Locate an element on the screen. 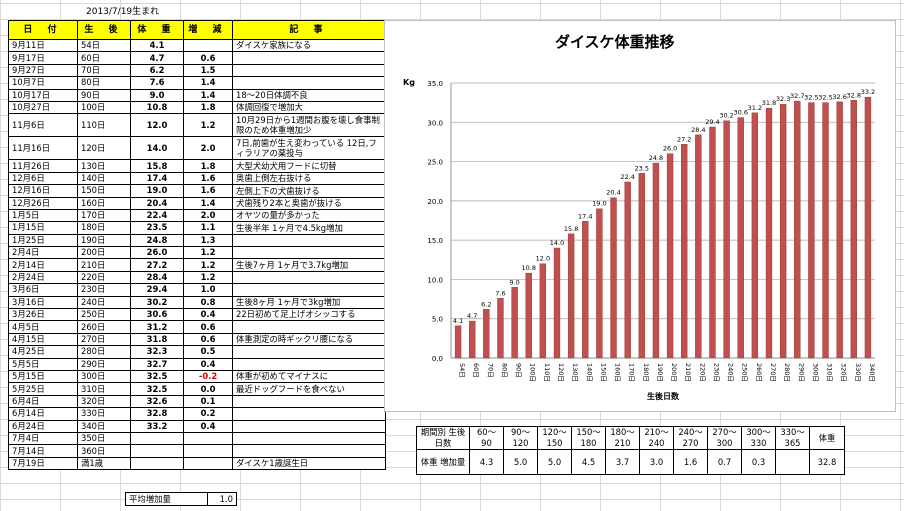 Image resolution: width=904 pixels, height=511 pixels. row-age: 70日 is located at coordinates (104, 70).